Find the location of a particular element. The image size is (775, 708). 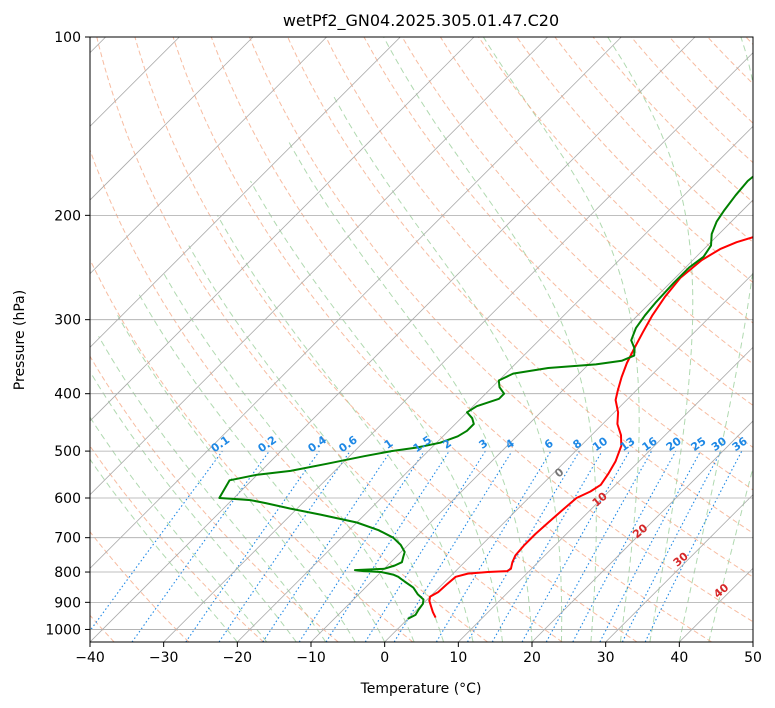

x-tick-label: 20 is located at coordinates (532, 658).